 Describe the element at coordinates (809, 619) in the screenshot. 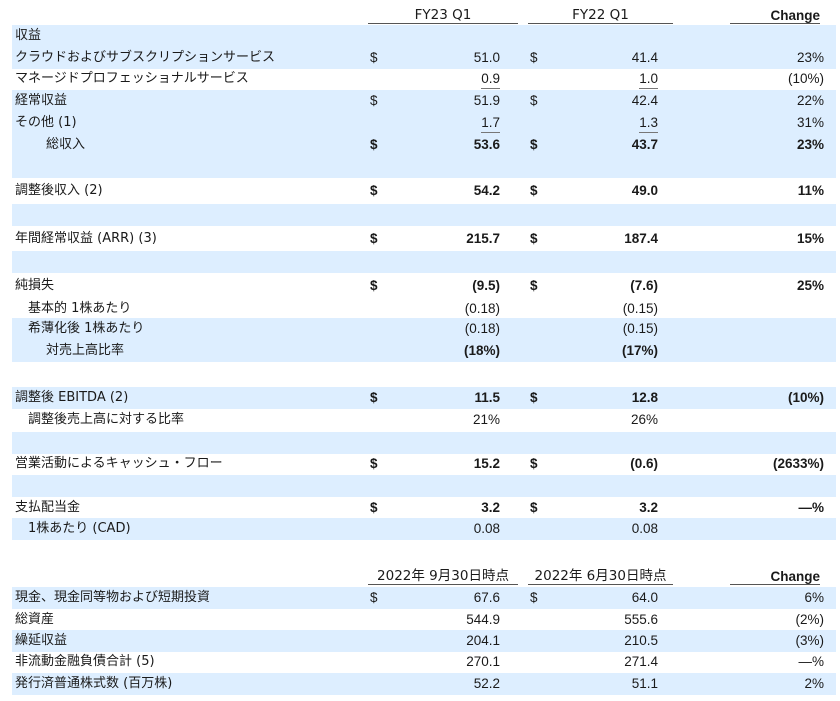

I see `change-percent: (2%)` at that location.